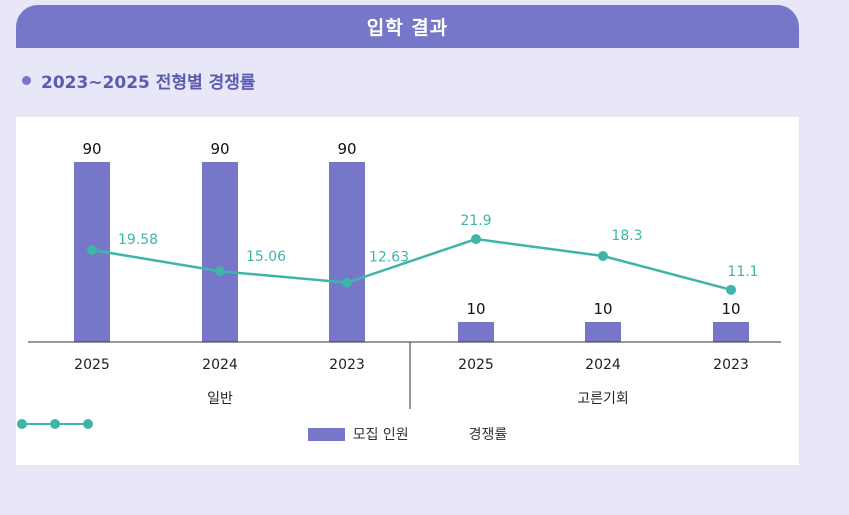 The height and width of the screenshot is (515, 849). What do you see at coordinates (220, 399) in the screenshot?
I see `group-label-0: 일반` at bounding box center [220, 399].